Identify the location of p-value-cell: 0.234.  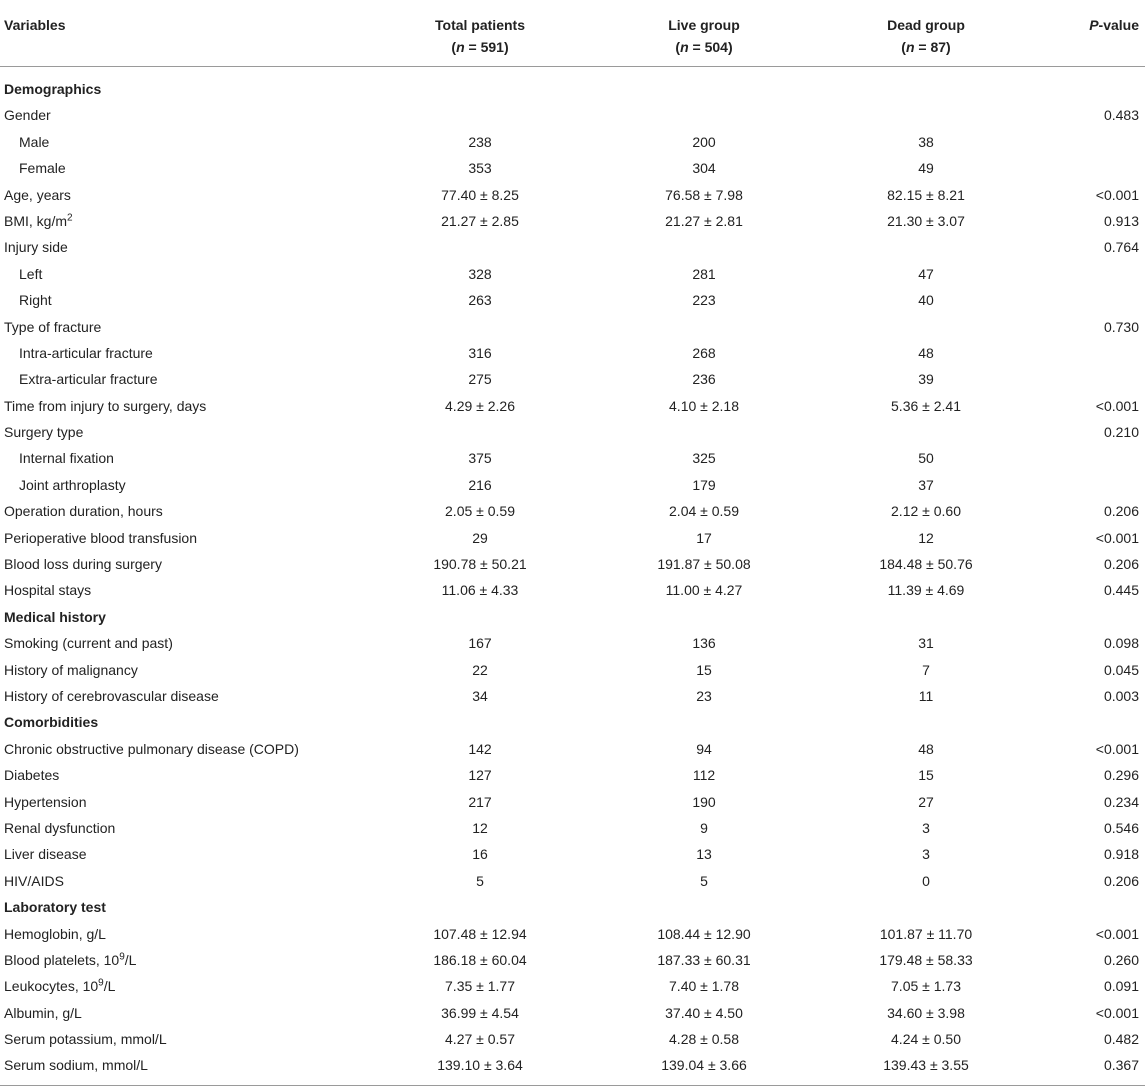
(1121, 801).